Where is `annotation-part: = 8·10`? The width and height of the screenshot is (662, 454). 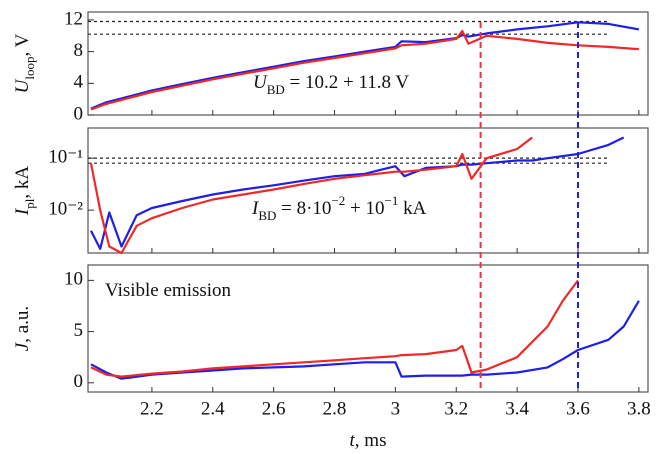
annotation-part: = 8·10 is located at coordinates (303, 208).